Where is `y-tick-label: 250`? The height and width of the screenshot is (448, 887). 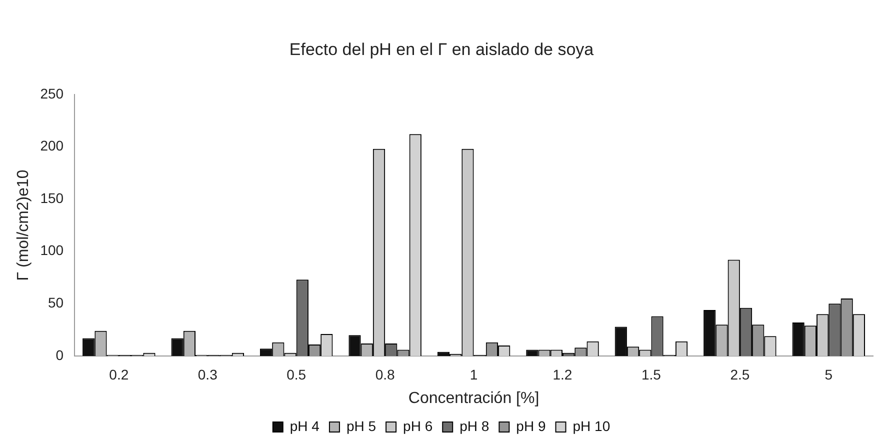
y-tick-label: 250 is located at coordinates (52, 93).